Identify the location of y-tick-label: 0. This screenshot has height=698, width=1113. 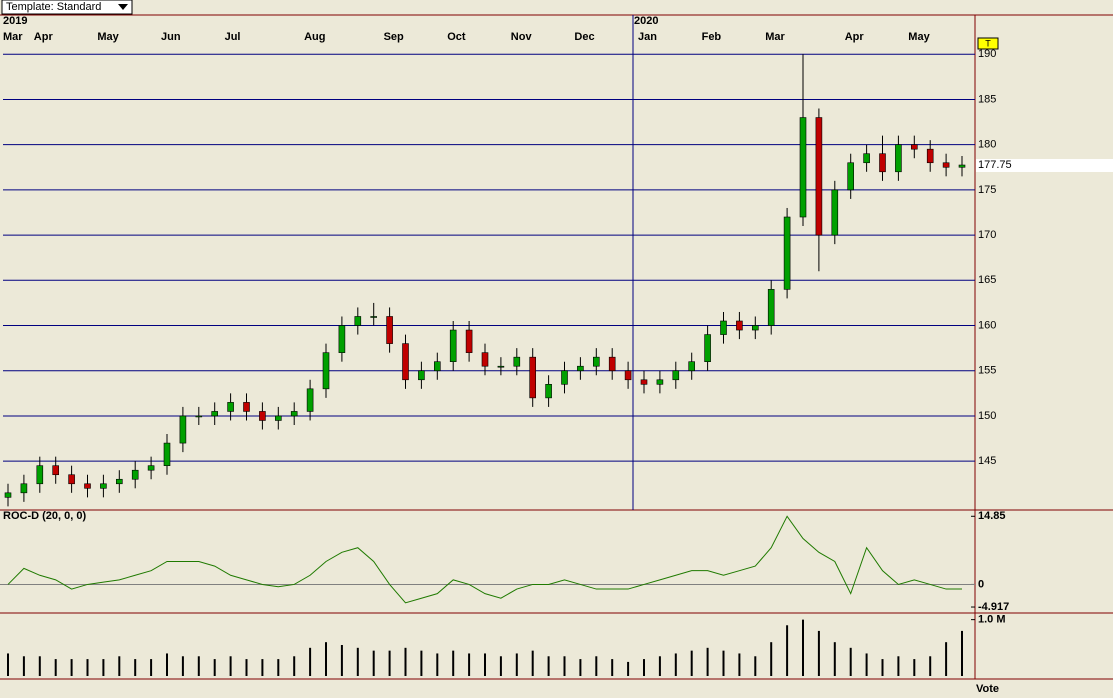
(981, 584).